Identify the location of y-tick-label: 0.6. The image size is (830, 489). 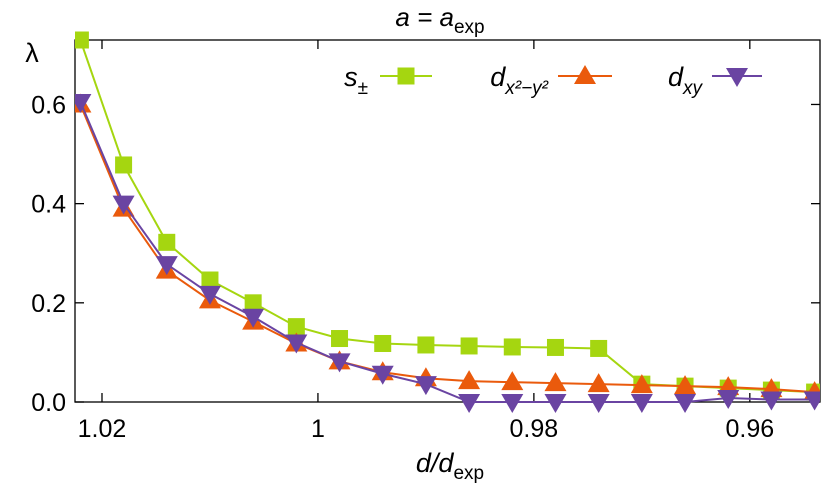
(48, 105).